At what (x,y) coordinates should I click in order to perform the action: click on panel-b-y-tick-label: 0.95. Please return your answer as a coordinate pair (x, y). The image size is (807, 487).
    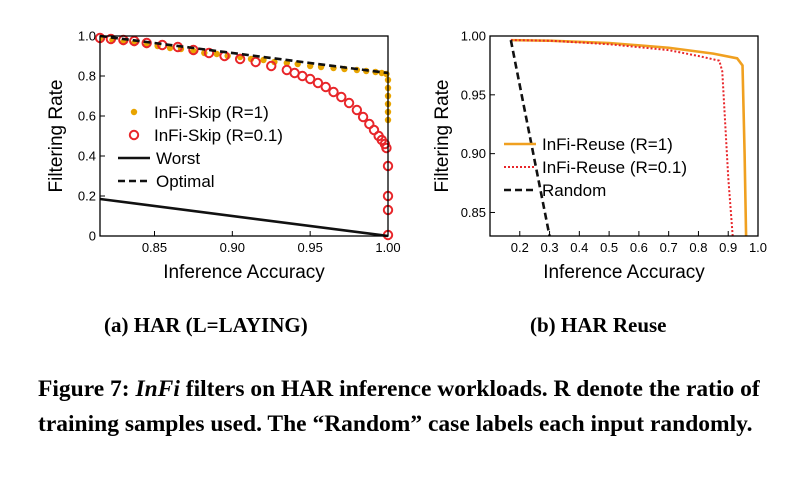
    Looking at the image, I should click on (473, 94).